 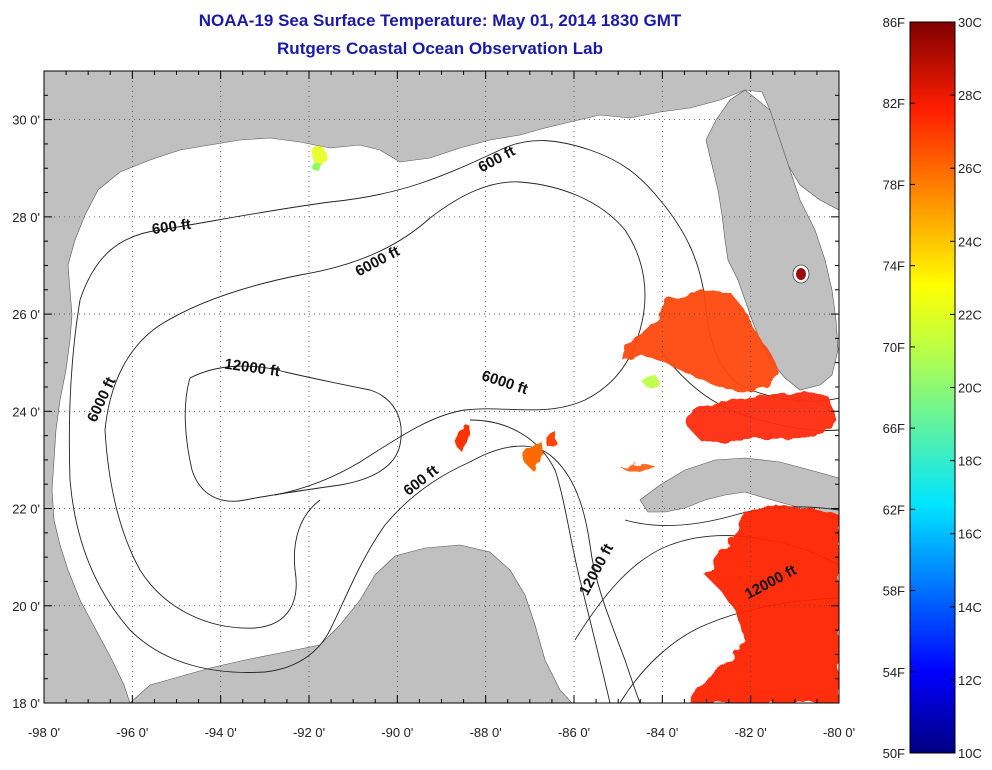 What do you see at coordinates (26, 606) in the screenshot?
I see `latitude-label: 20 0'` at bounding box center [26, 606].